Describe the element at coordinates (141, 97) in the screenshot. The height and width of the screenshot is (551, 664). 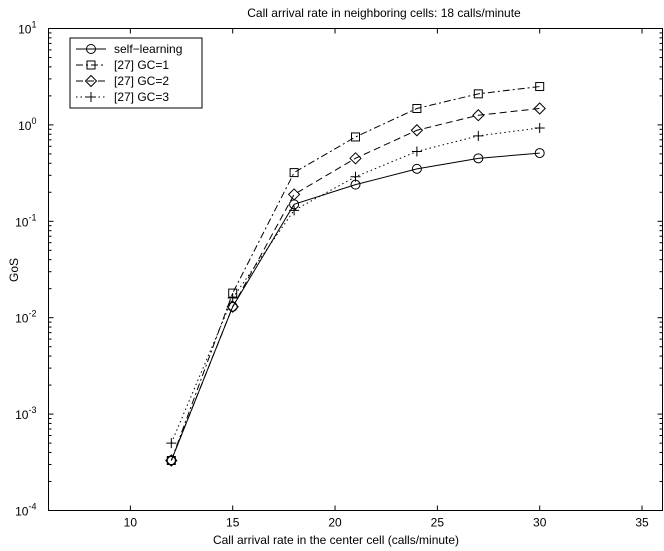
I see `legend-label: [27] GC=3` at that location.